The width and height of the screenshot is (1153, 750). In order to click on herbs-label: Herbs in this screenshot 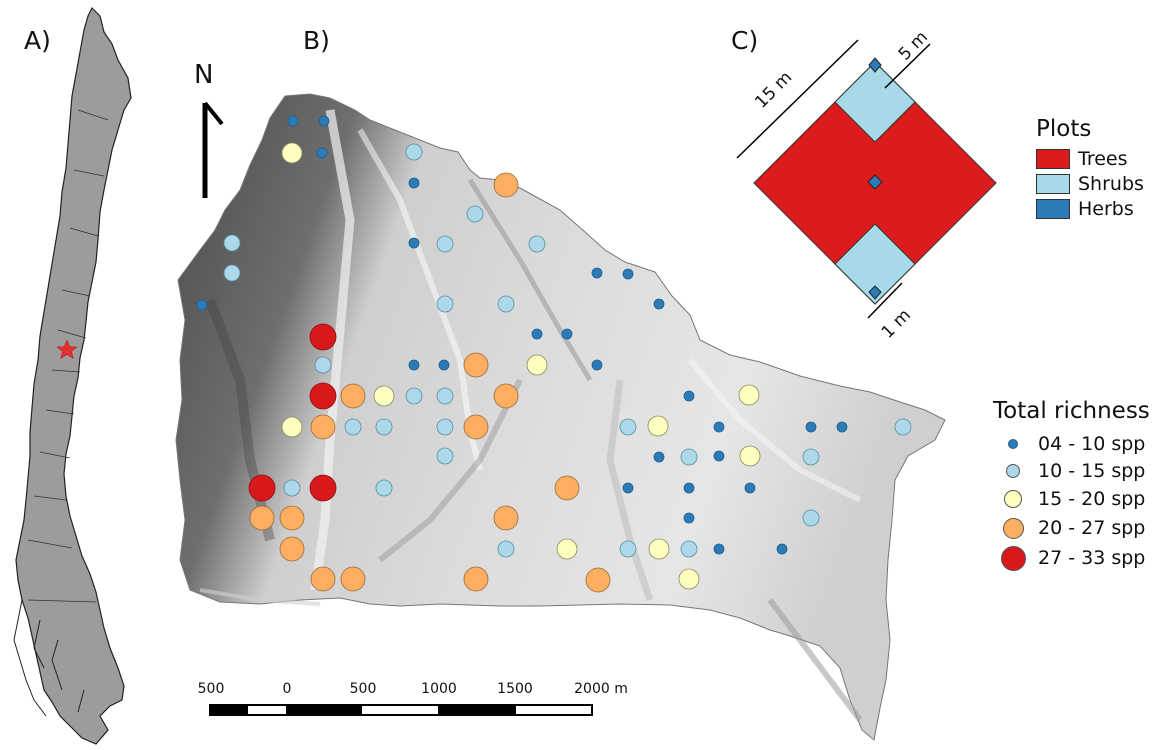, I will do `click(1106, 209)`.